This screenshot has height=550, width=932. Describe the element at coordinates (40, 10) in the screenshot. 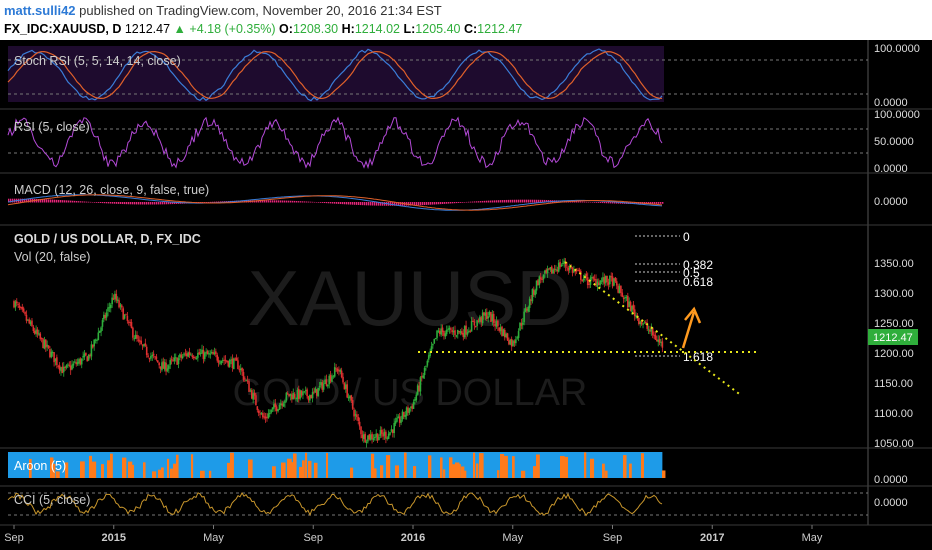

I see `username-link: matt.sulli42` at that location.